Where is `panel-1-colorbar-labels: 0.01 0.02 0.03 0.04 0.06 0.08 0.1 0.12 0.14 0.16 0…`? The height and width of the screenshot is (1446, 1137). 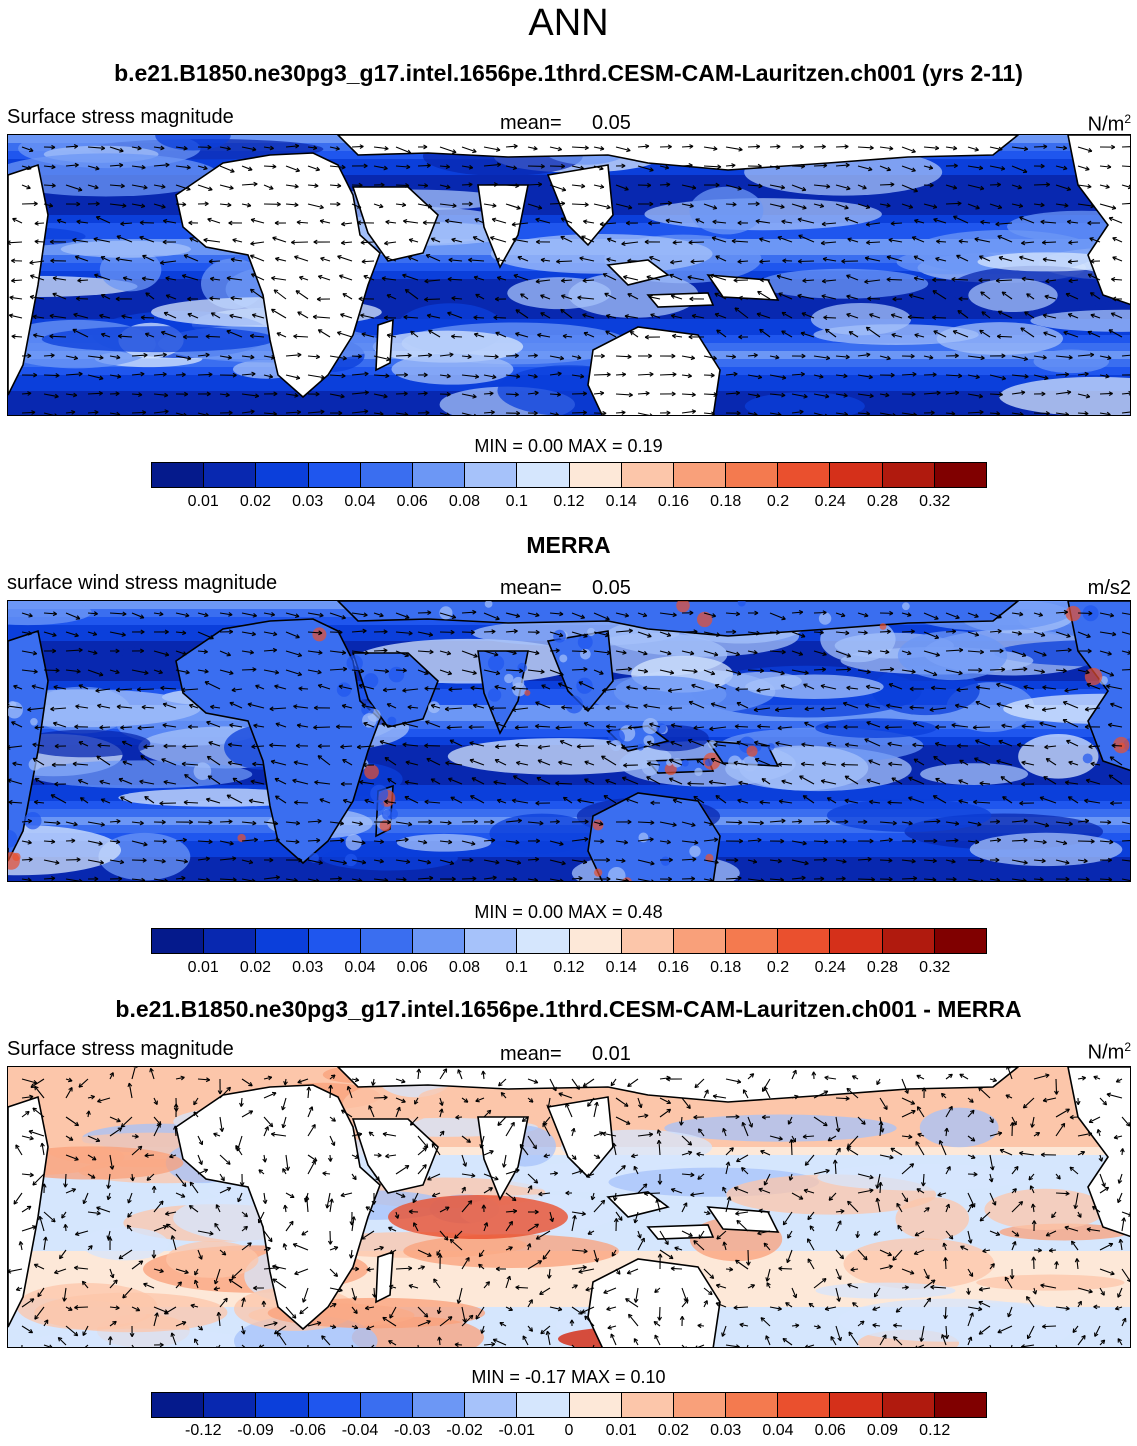 panel-1-colorbar-labels: 0.01 0.02 0.03 0.04 0.06 0.08 0.1 0.12 0.14 0.16 0… is located at coordinates (569, 504).